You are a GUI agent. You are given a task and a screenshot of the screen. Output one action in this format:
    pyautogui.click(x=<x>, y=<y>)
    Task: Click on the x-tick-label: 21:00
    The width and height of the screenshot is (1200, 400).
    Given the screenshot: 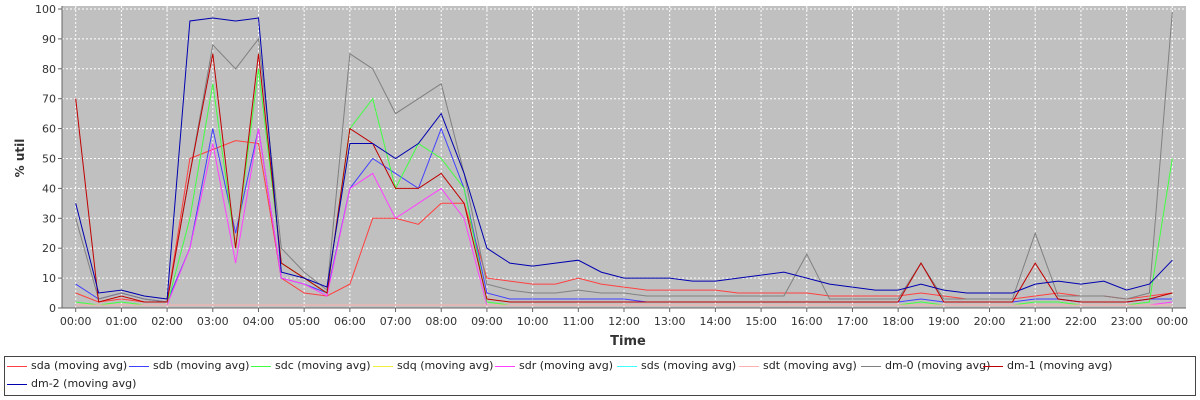 What is the action you would take?
    pyautogui.click(x=1035, y=321)
    